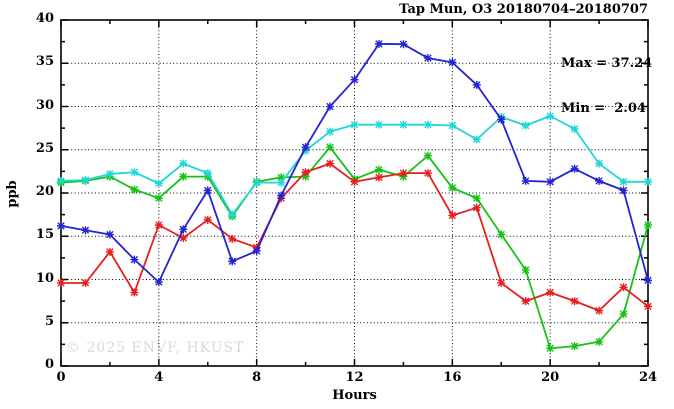 The height and width of the screenshot is (409, 674). What do you see at coordinates (44, 105) in the screenshot?
I see `y-tick-label: 30` at bounding box center [44, 105].